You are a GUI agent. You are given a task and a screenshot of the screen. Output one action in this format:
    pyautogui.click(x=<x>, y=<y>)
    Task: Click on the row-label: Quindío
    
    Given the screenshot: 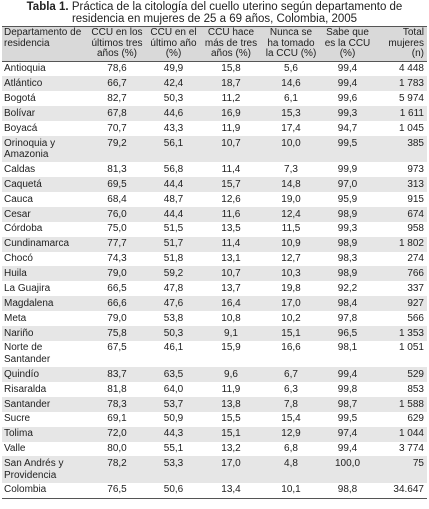 What is the action you would take?
    pyautogui.click(x=45, y=374)
    